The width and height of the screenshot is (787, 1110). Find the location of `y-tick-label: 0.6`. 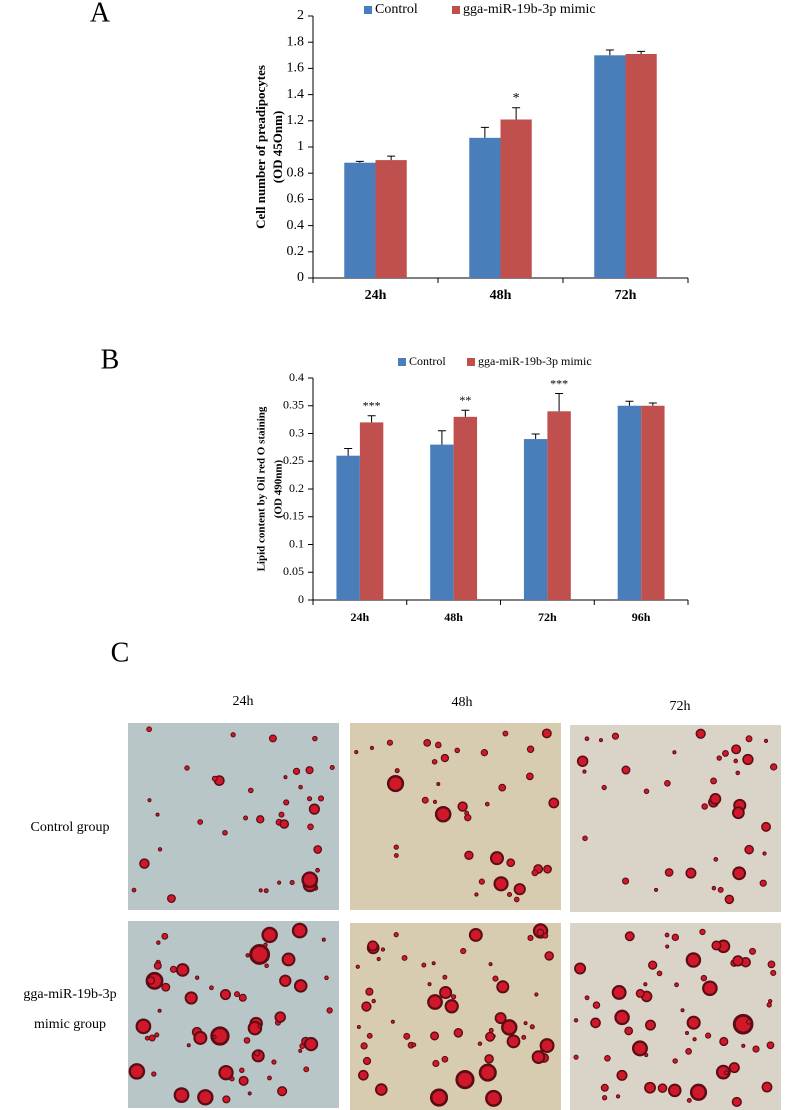

y-tick-label: 0.6 is located at coordinates (296, 199).